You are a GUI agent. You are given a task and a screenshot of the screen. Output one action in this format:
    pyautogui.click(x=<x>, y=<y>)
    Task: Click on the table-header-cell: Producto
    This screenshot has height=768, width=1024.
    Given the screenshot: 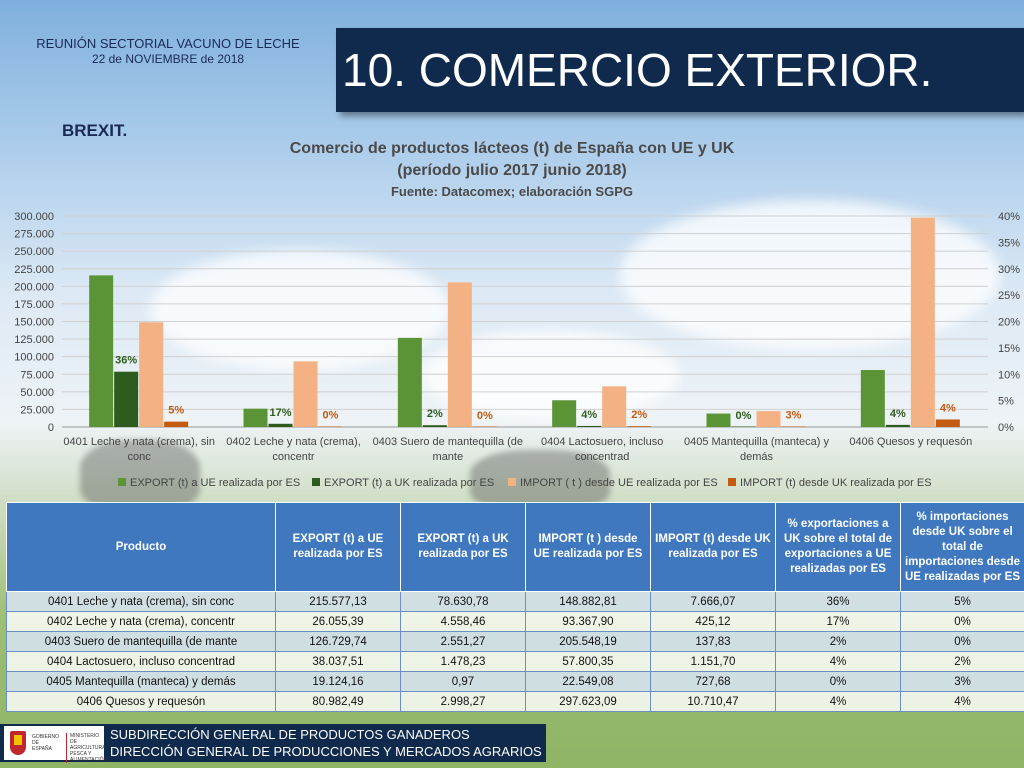 What is the action you would take?
    pyautogui.click(x=141, y=547)
    